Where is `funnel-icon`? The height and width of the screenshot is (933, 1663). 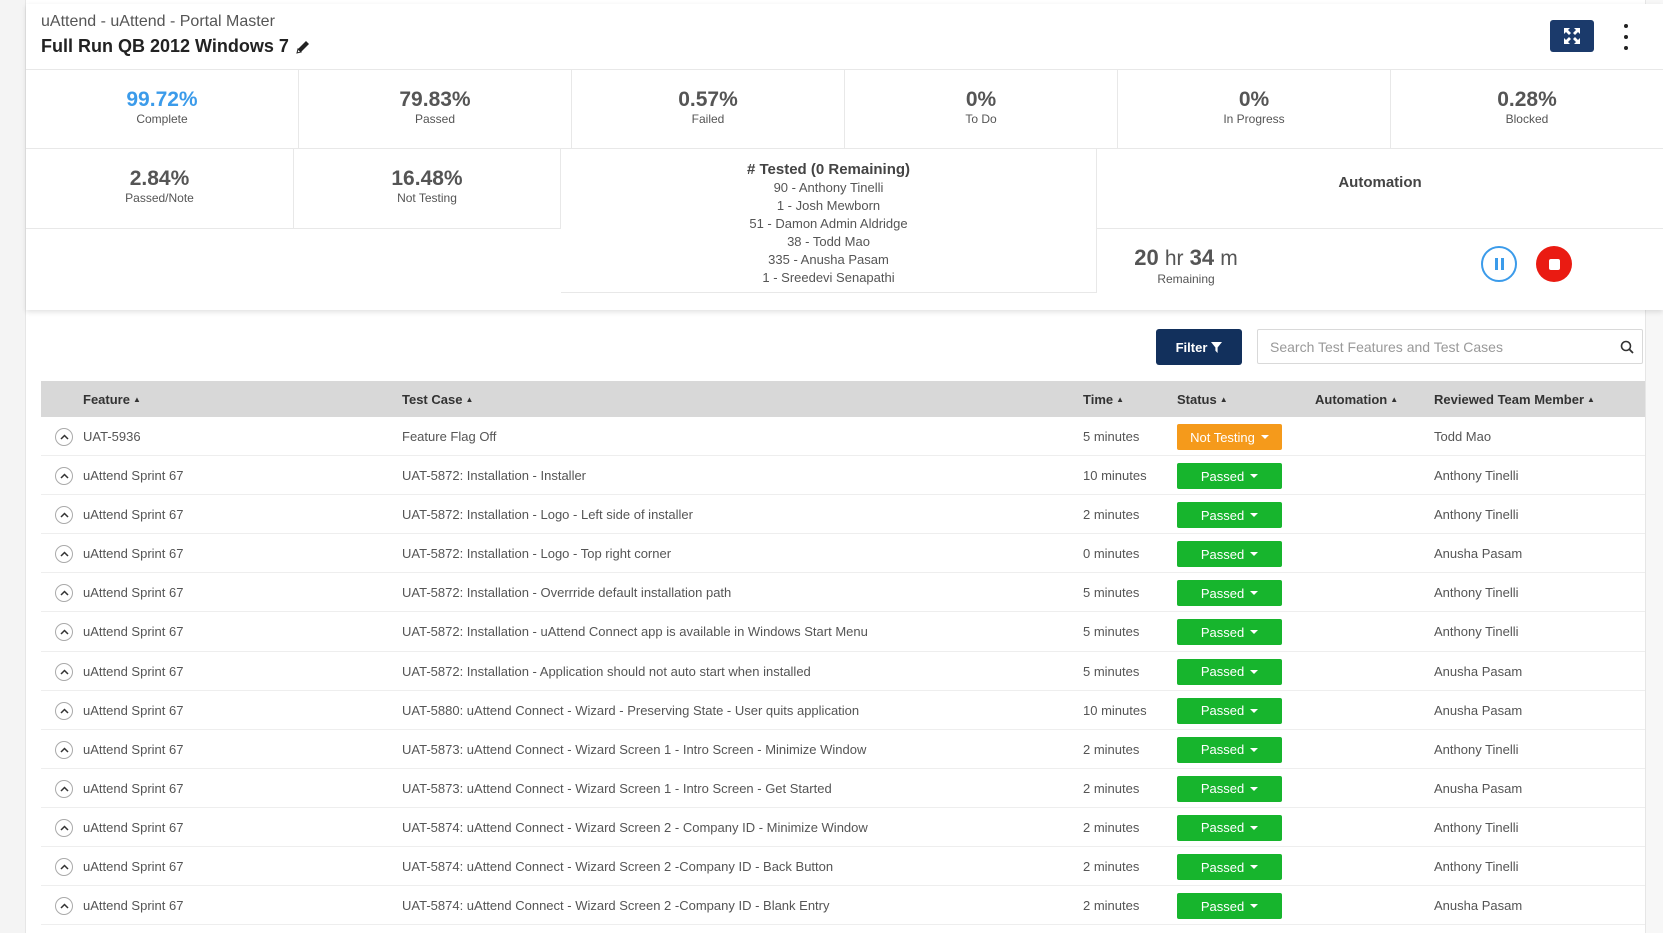
funnel-icon is located at coordinates (1217, 347).